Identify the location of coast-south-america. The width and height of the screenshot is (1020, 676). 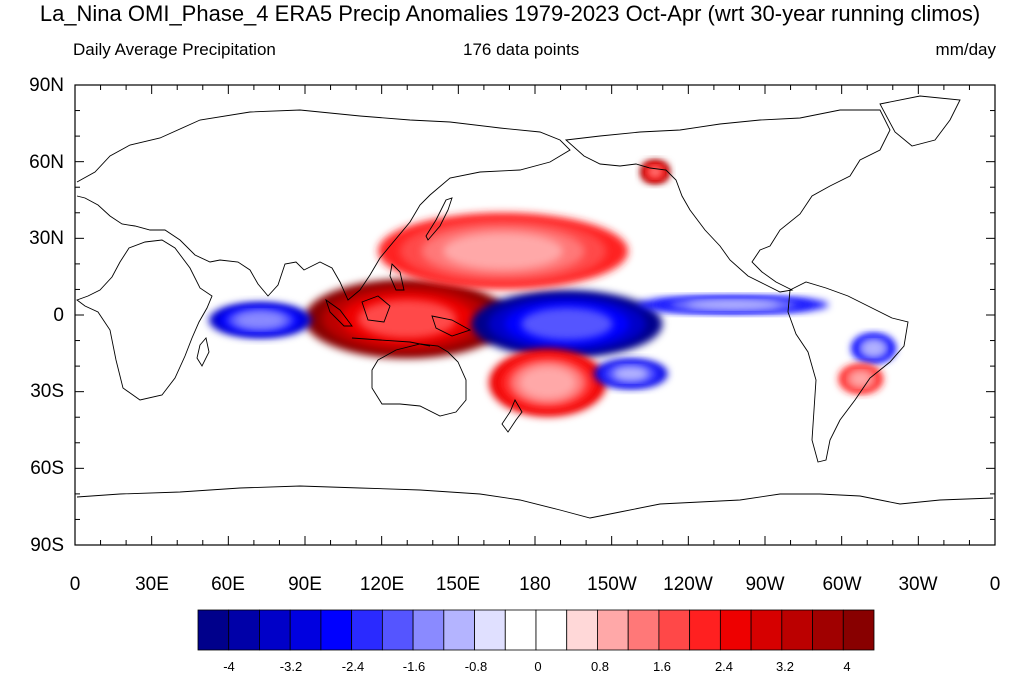
(848, 372).